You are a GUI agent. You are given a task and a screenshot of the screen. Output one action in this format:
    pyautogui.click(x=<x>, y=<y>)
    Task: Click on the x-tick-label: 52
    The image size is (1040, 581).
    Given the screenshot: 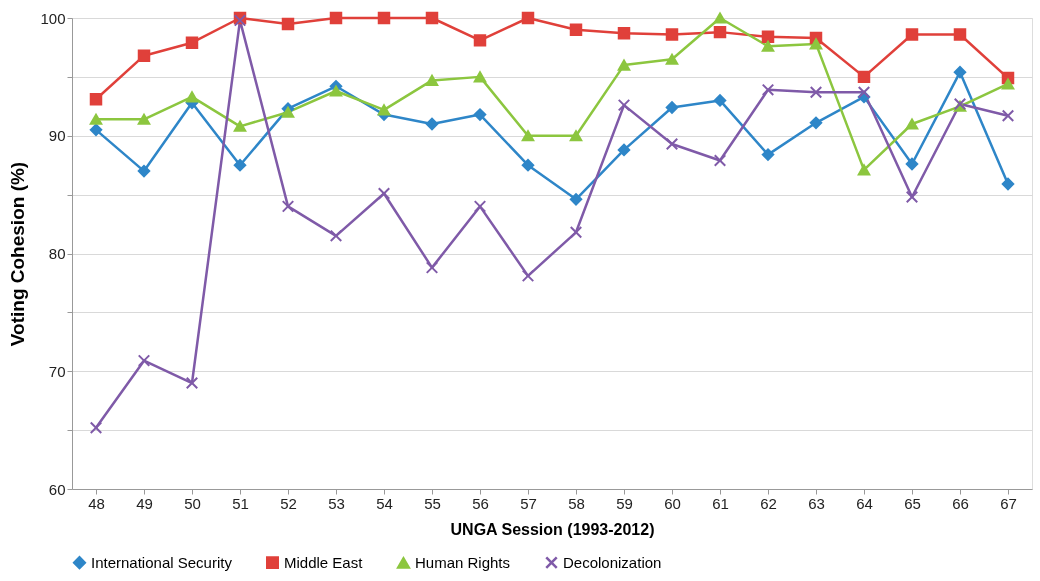 What is the action you would take?
    pyautogui.click(x=288, y=503)
    